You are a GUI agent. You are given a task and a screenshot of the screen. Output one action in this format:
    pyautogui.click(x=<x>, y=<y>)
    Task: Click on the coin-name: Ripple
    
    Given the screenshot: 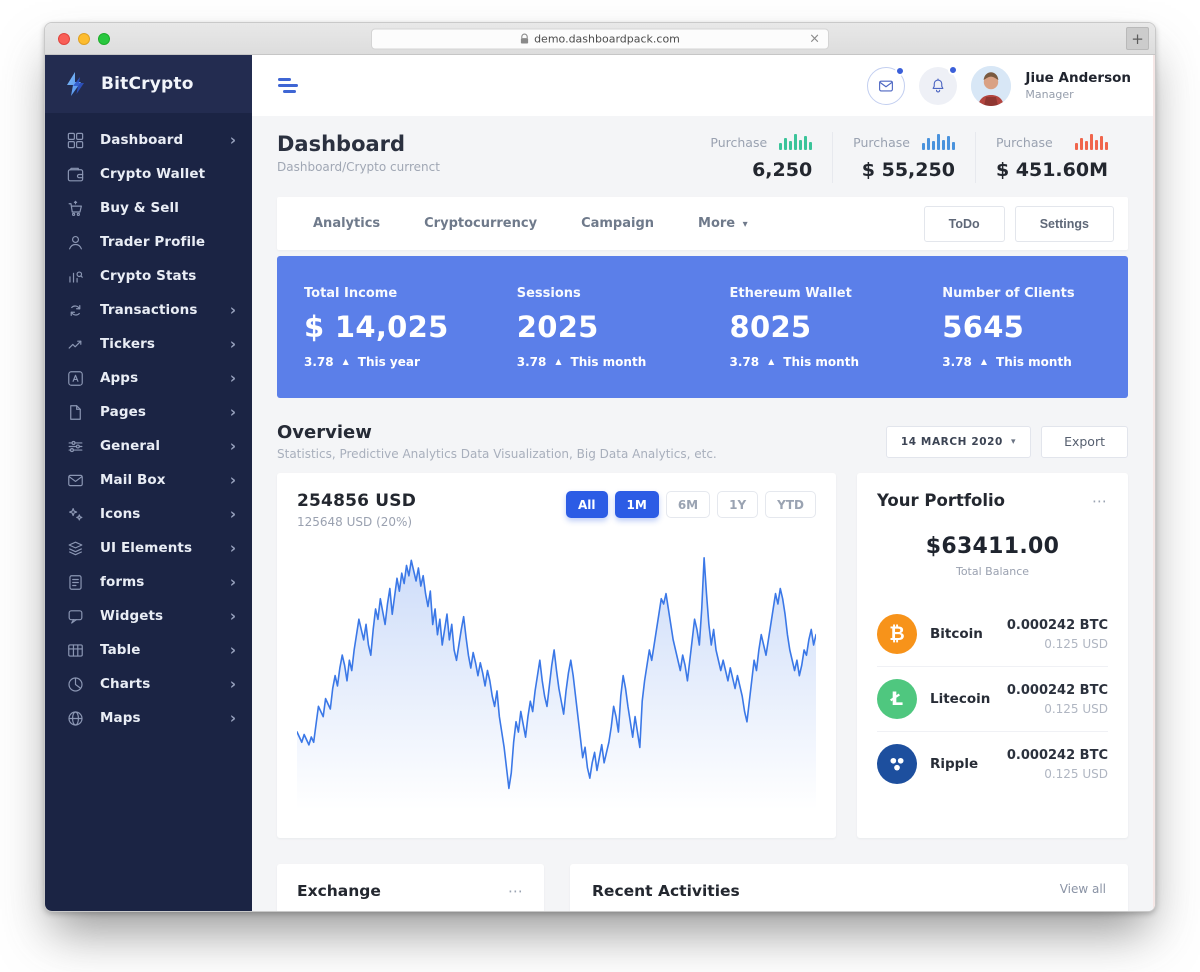 What is the action you would take?
    pyautogui.click(x=954, y=764)
    